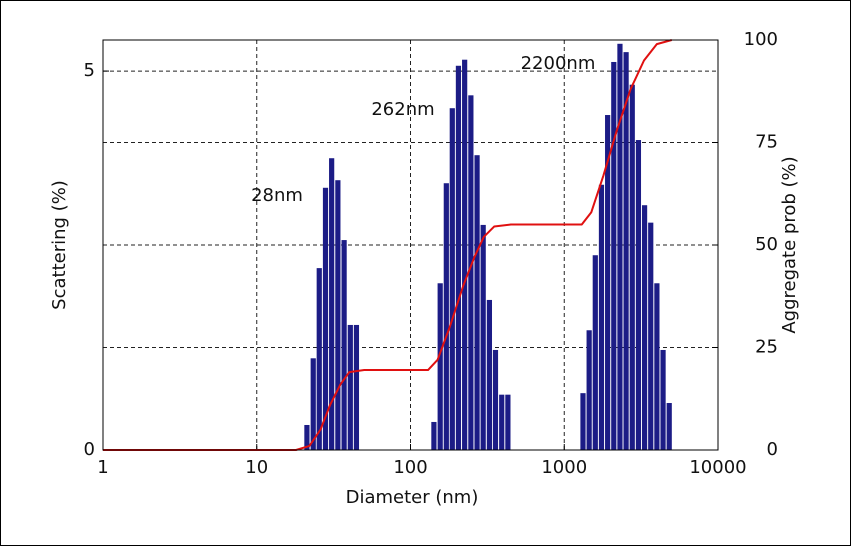 Image resolution: width=851 pixels, height=546 pixels. Describe the element at coordinates (766, 142) in the screenshot. I see `y2-tick-label: 75` at that location.